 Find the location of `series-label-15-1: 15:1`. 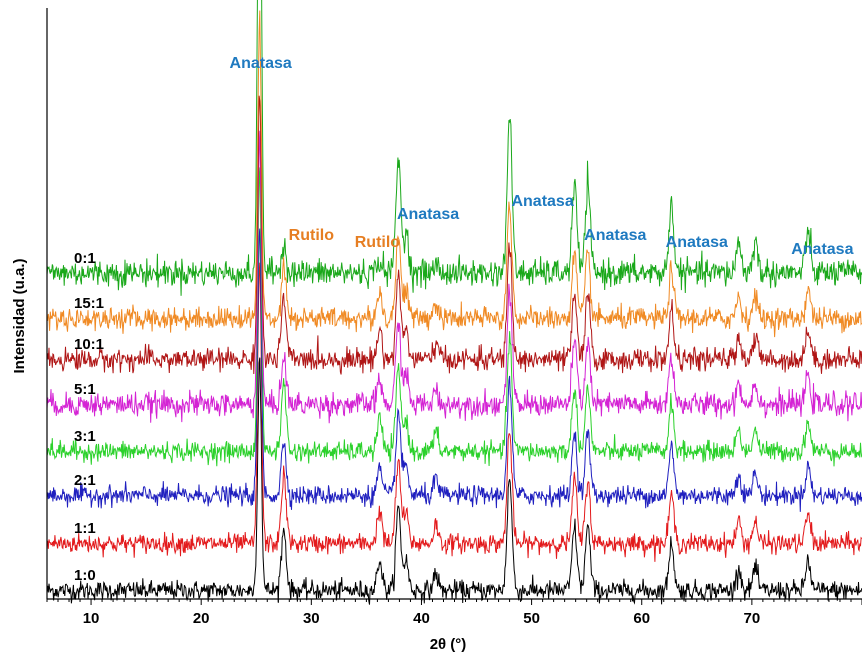

series-label-15-1: 15:1 is located at coordinates (89, 303).